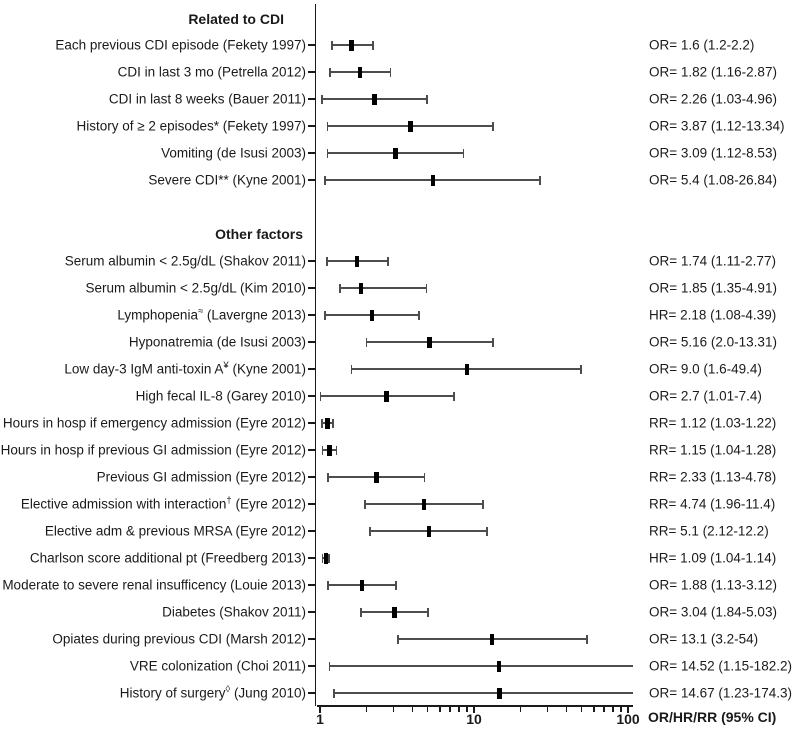  I want to click on y-axis-line, so click(315, 355).